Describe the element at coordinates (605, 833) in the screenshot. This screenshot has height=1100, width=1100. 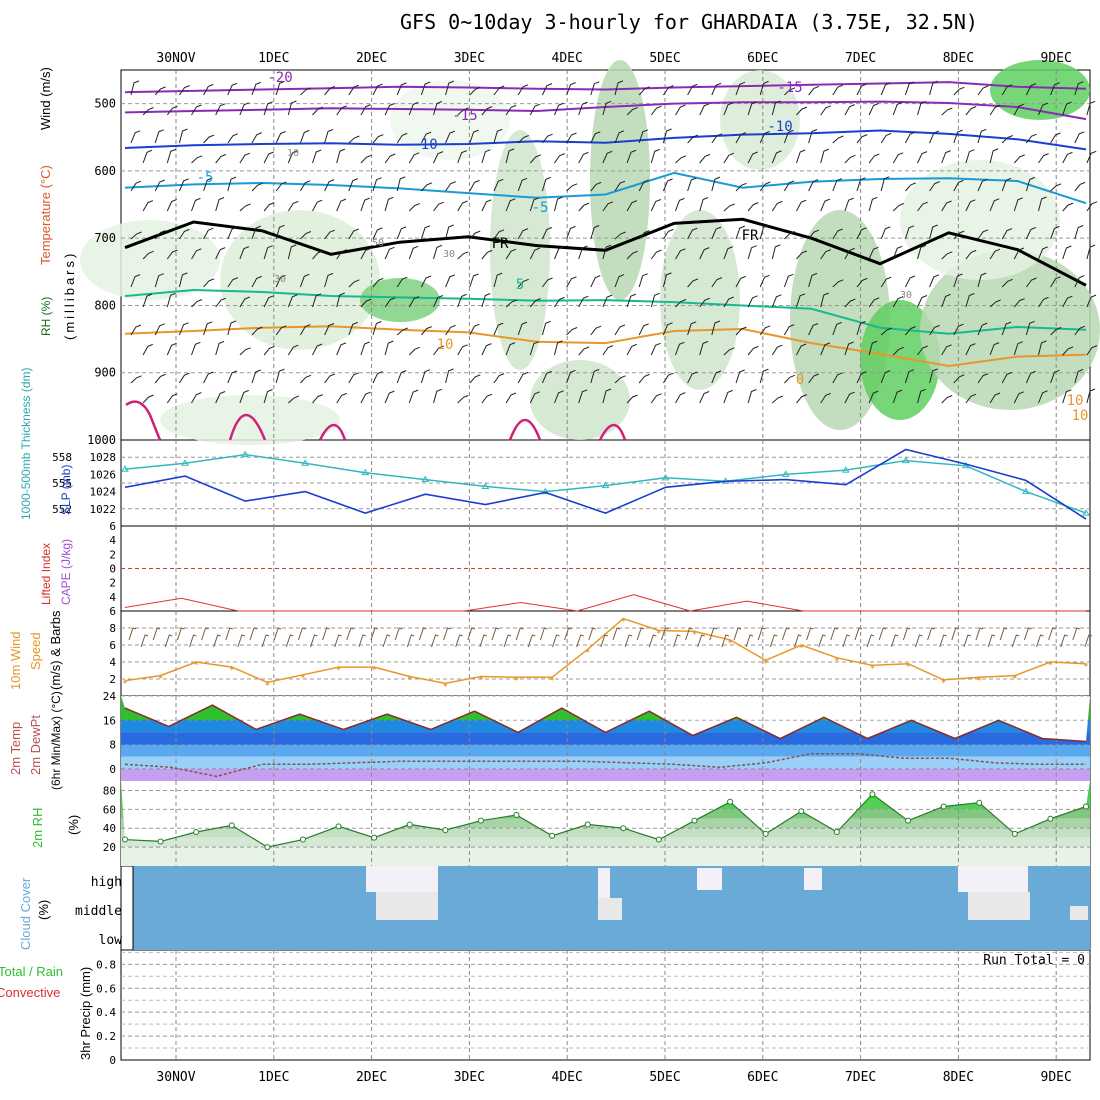
I see `rh-band` at that location.